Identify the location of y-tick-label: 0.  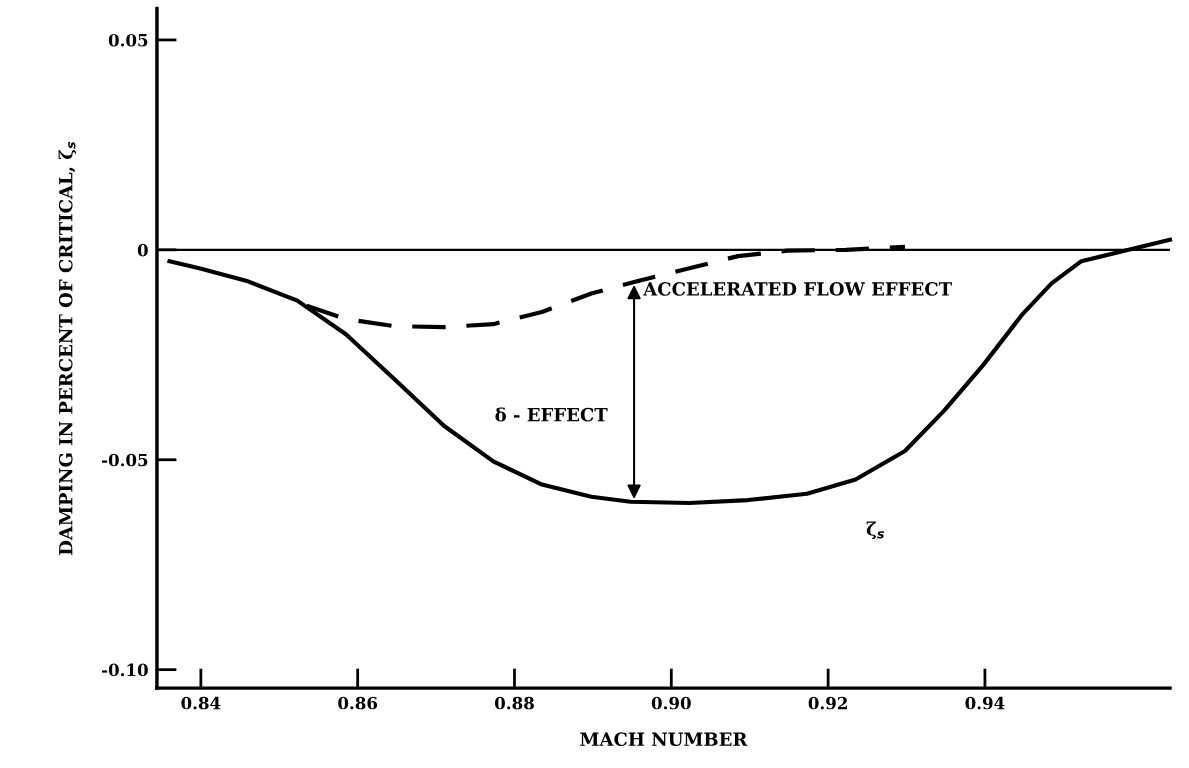
(142, 250).